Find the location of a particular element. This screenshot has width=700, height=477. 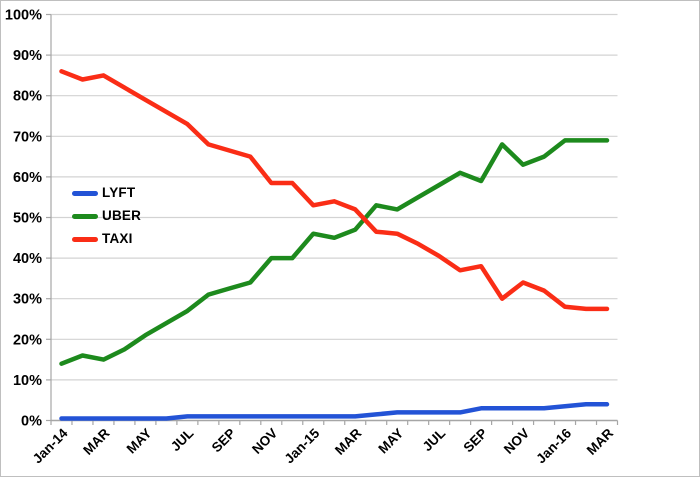

y-axis-label: 30% is located at coordinates (27, 300).